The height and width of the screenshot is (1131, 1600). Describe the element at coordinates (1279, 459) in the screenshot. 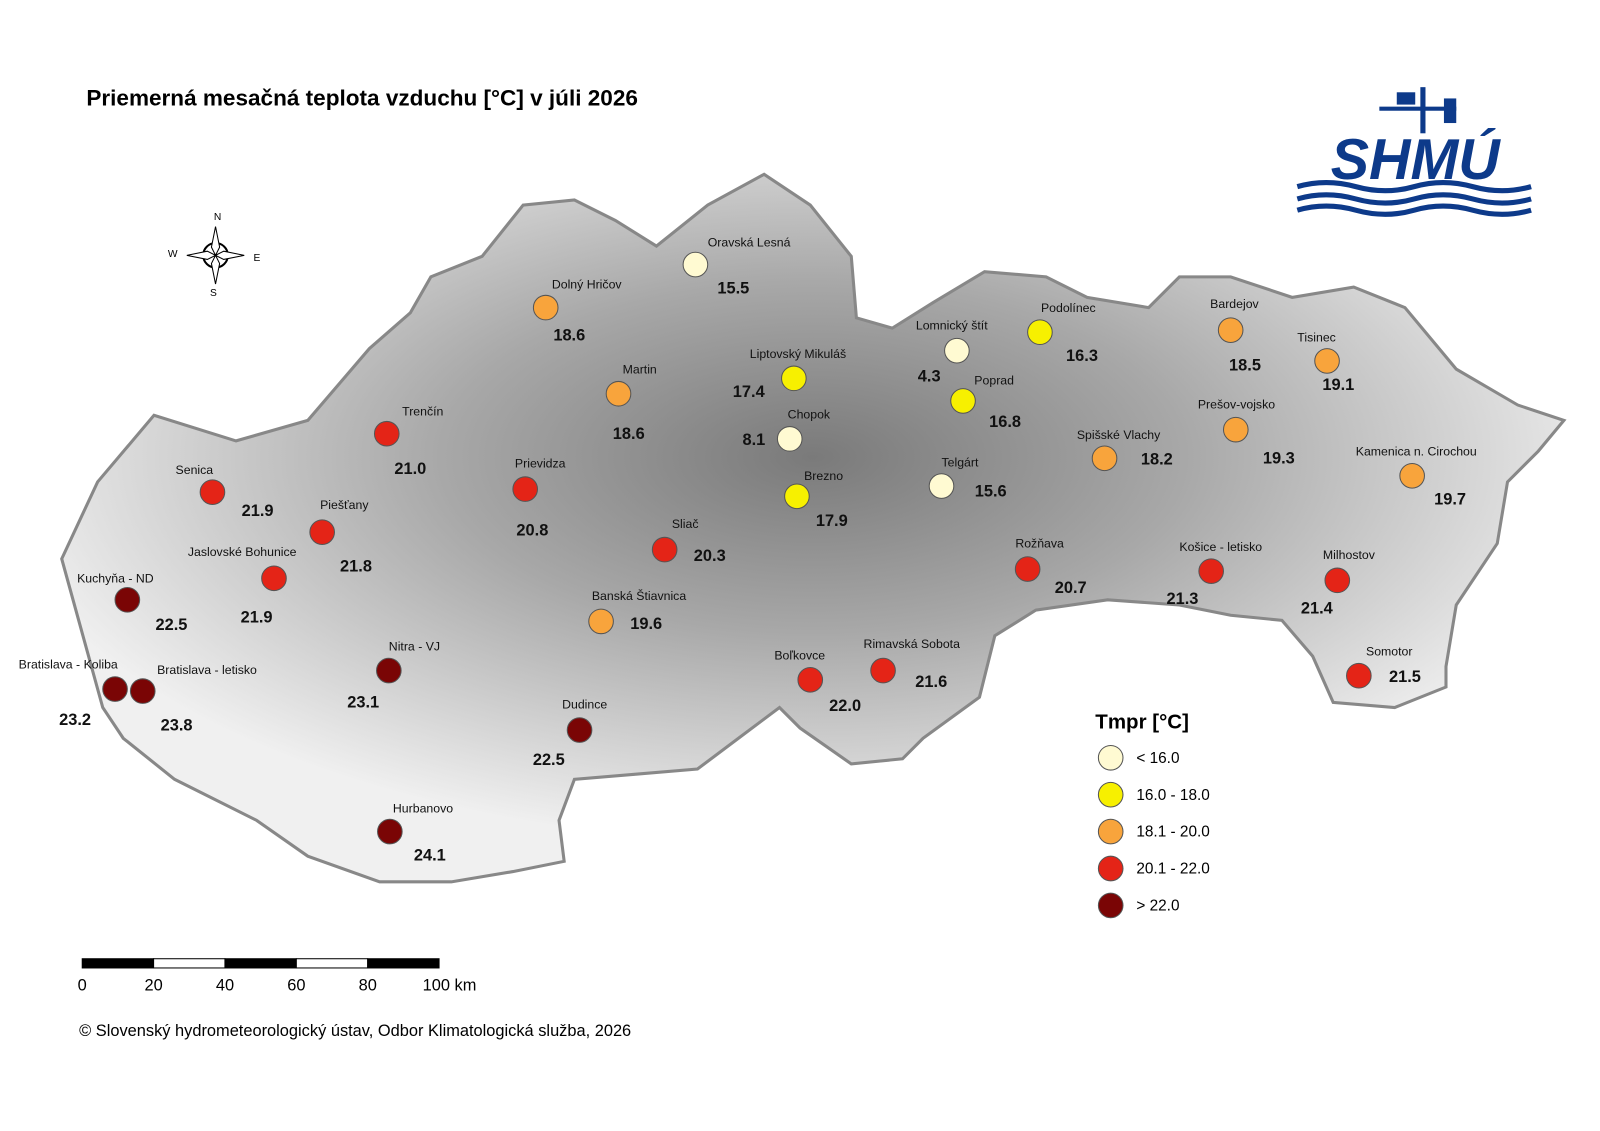

I see `station-value: 19.3` at that location.